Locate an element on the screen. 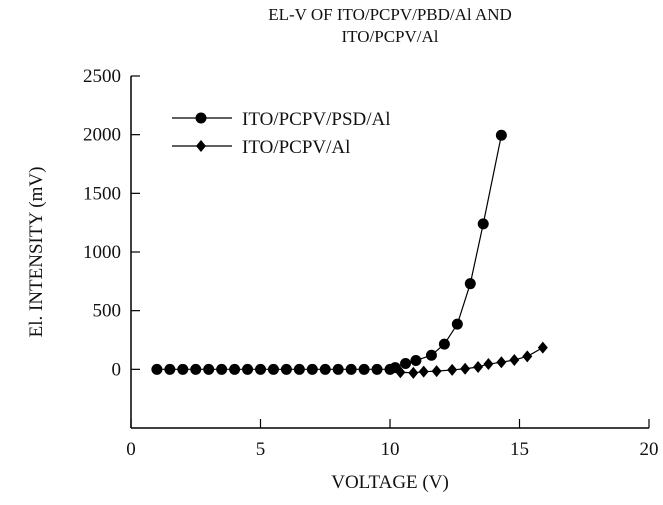  y-tick-label: 2000 is located at coordinates (102, 135).